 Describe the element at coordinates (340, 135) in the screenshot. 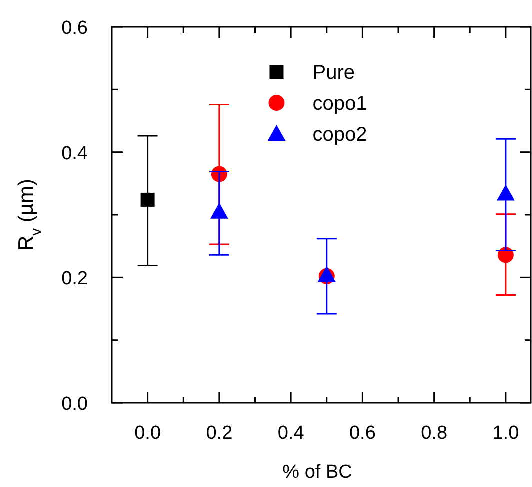

I see `legend-label: copo2` at that location.